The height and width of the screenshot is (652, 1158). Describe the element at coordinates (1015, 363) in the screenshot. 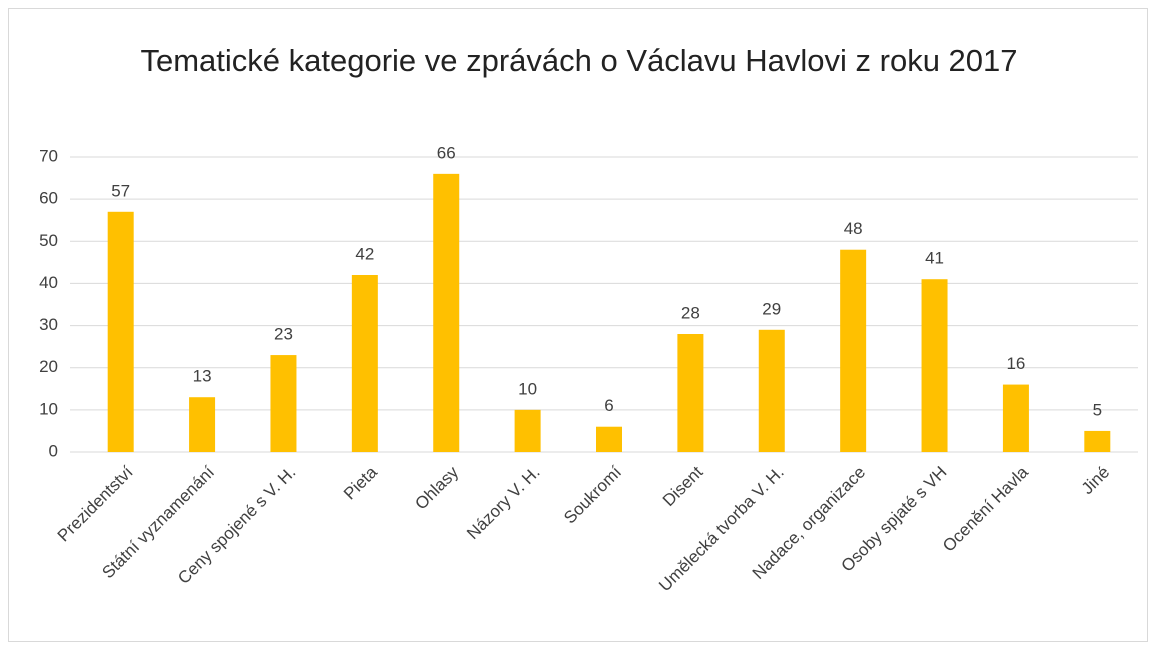

I see `value-label: 16` at that location.